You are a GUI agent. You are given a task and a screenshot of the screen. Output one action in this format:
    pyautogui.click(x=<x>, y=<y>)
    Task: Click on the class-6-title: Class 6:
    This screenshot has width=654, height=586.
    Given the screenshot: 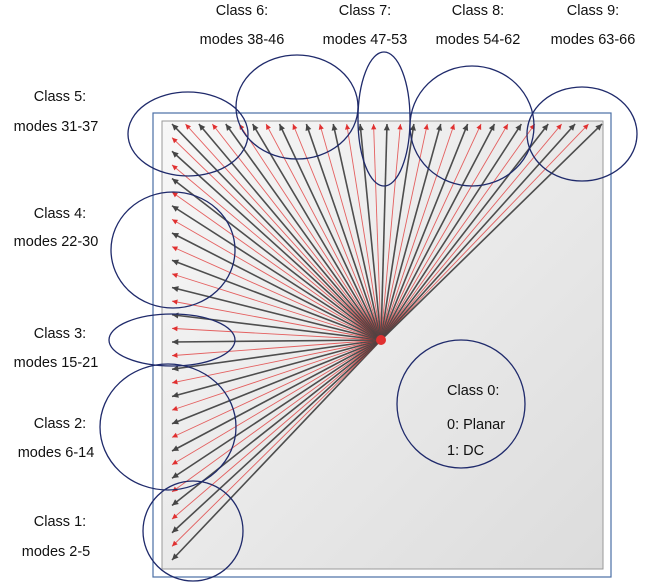 What is the action you would take?
    pyautogui.click(x=242, y=11)
    